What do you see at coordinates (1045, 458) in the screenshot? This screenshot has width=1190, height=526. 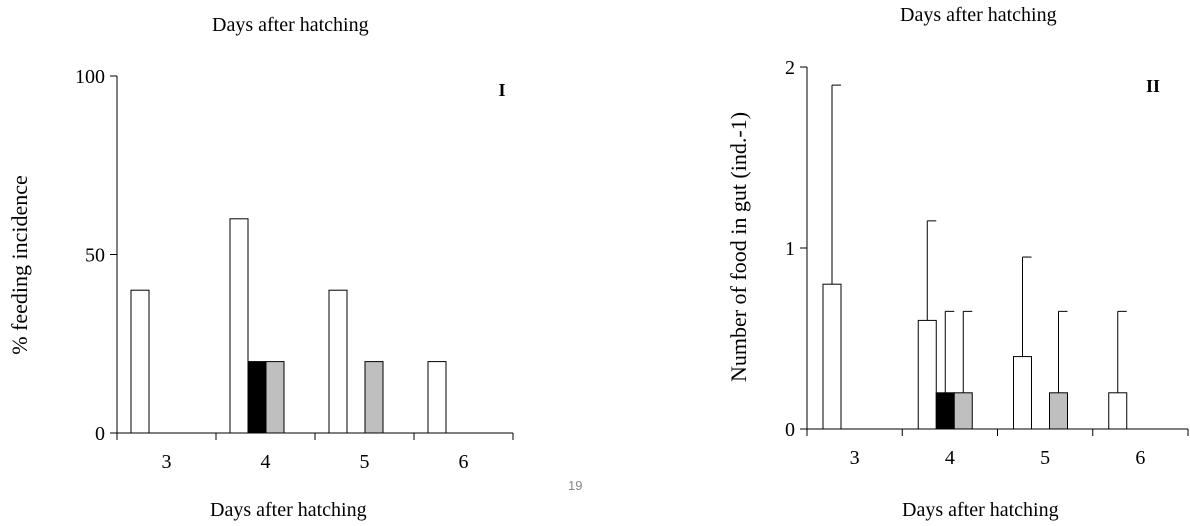 I see `chart-2-x-tick-label: 5` at bounding box center [1045, 458].